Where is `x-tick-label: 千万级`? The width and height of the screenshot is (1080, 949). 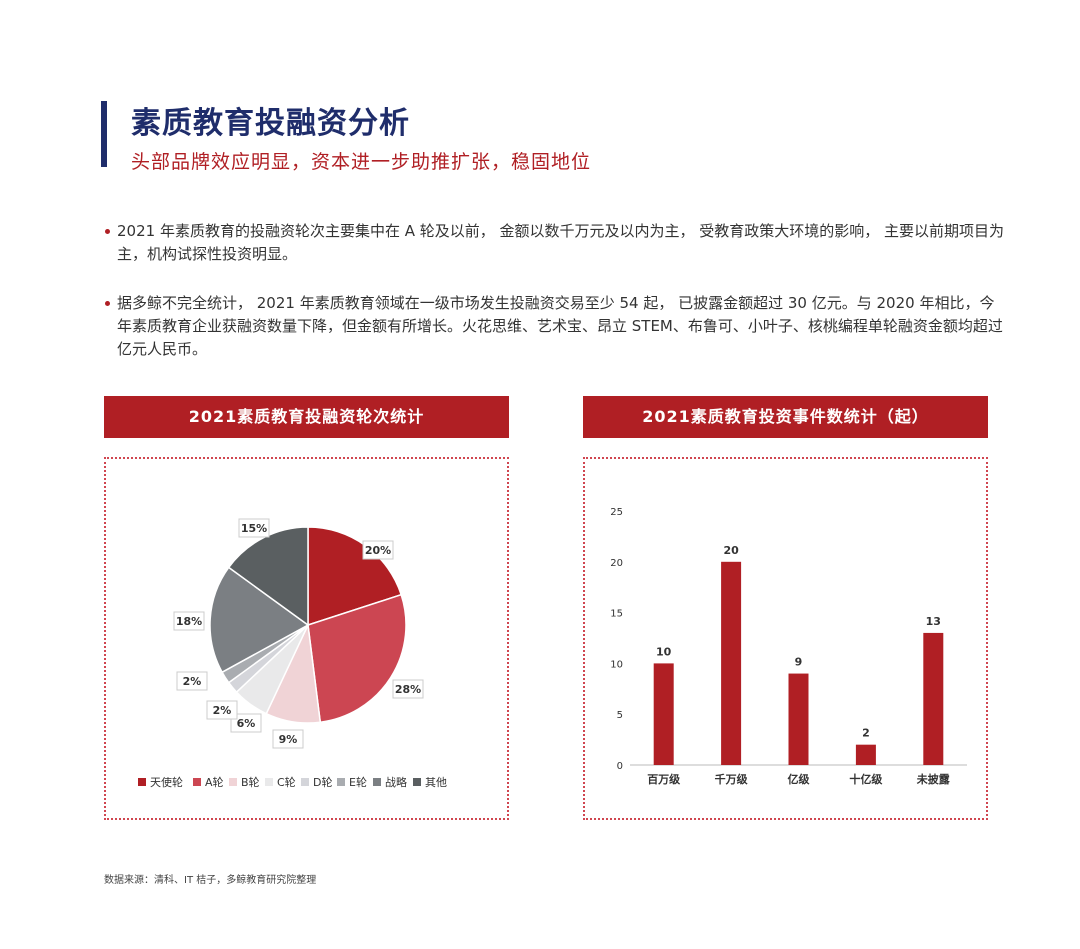 x-tick-label: 千万级 is located at coordinates (732, 779).